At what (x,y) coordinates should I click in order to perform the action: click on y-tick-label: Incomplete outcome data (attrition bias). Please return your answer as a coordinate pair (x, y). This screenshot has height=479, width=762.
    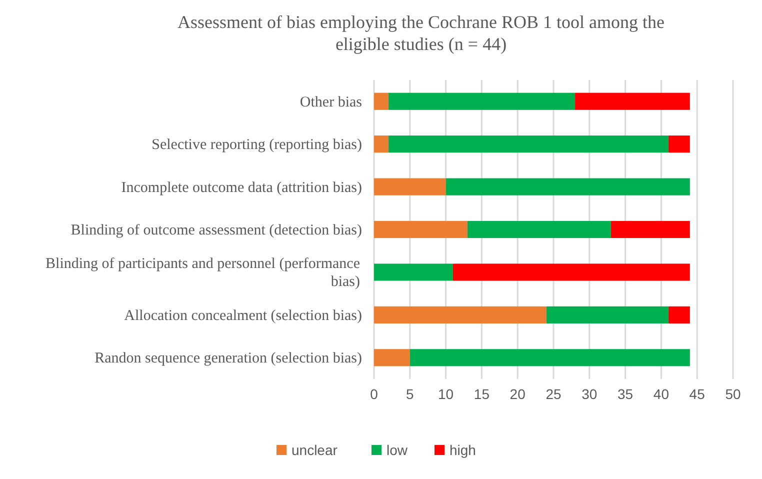
    Looking at the image, I should click on (241, 188).